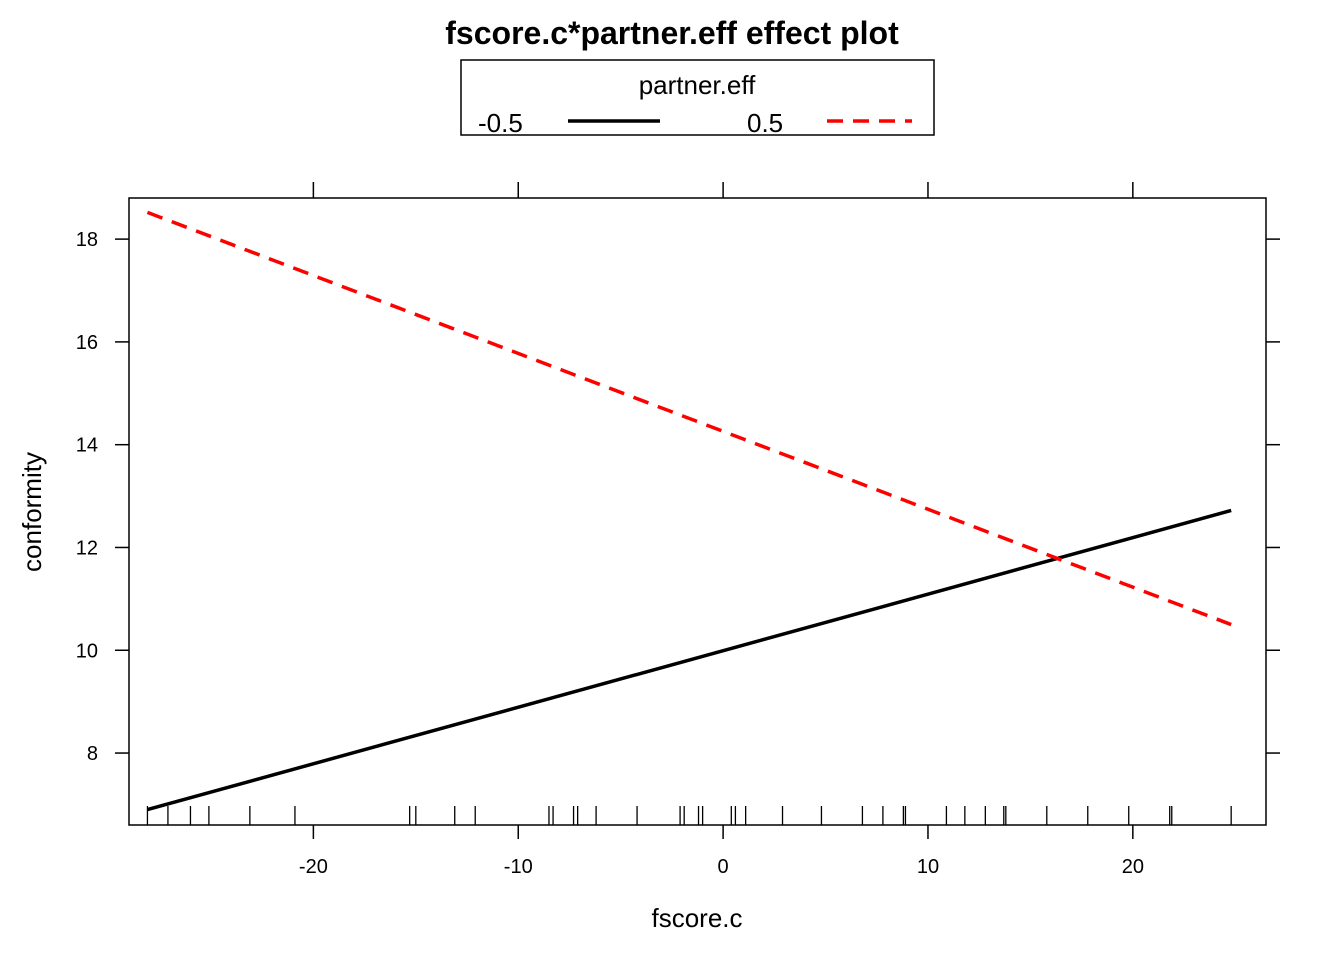 The image size is (1344, 965). Describe the element at coordinates (765, 123) in the screenshot. I see `legend-label-series-2: 0.5` at that location.